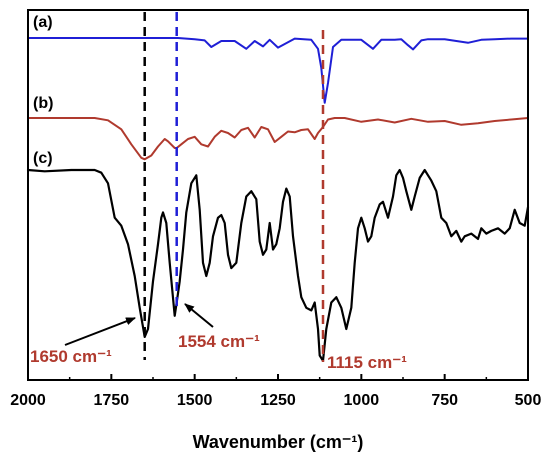 The width and height of the screenshot is (550, 463). What do you see at coordinates (528, 400) in the screenshot?
I see `x-tick-label-500: 500` at bounding box center [528, 400].